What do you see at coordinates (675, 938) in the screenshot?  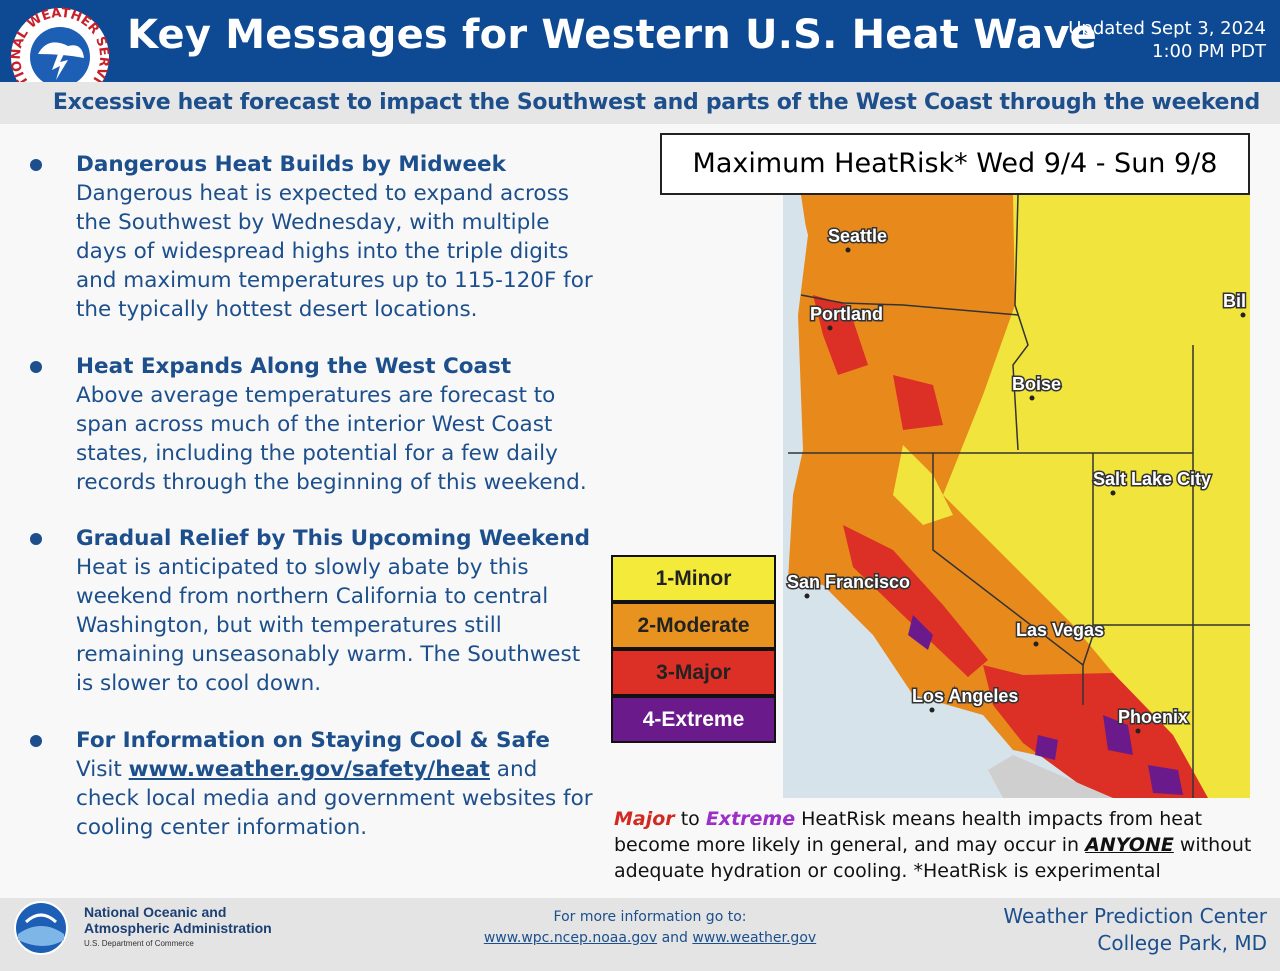 I see `link-sep: and` at bounding box center [675, 938].